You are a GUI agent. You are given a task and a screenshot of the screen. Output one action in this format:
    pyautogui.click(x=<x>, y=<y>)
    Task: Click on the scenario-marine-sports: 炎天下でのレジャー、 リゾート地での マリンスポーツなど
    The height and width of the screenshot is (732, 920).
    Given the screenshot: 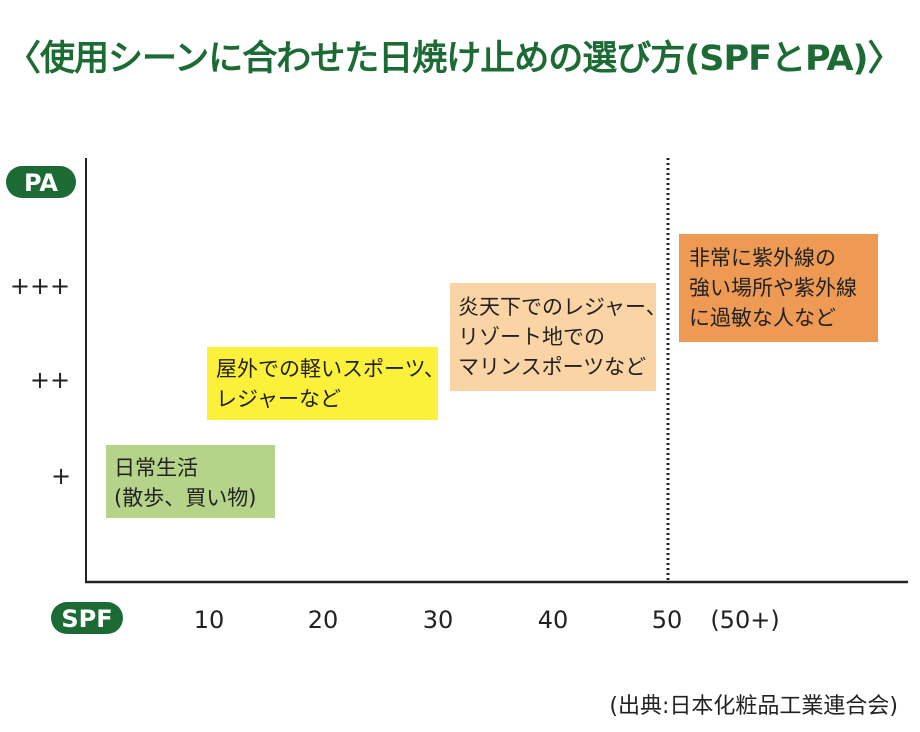 What is the action you would take?
    pyautogui.click(x=558, y=337)
    